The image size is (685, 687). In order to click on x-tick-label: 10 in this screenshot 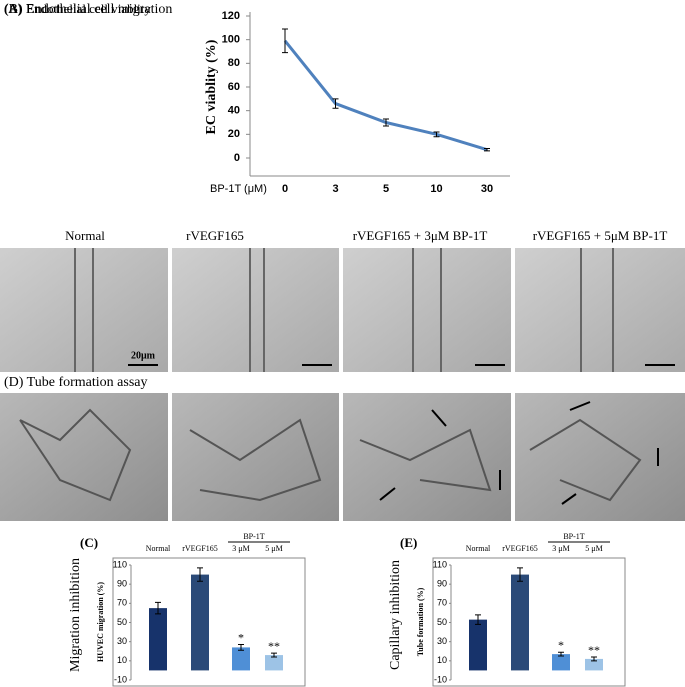, I will do `click(436, 189)`.